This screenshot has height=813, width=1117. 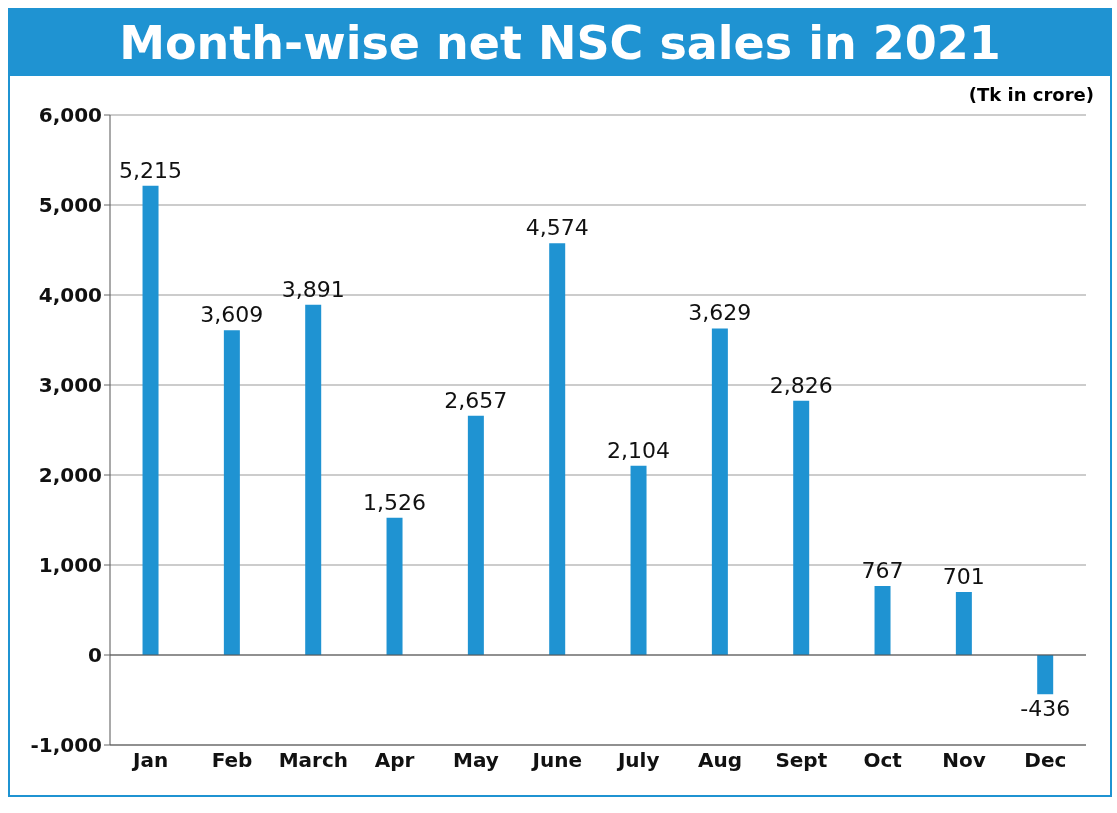 I want to click on data-label: 2,657, so click(x=476, y=400).